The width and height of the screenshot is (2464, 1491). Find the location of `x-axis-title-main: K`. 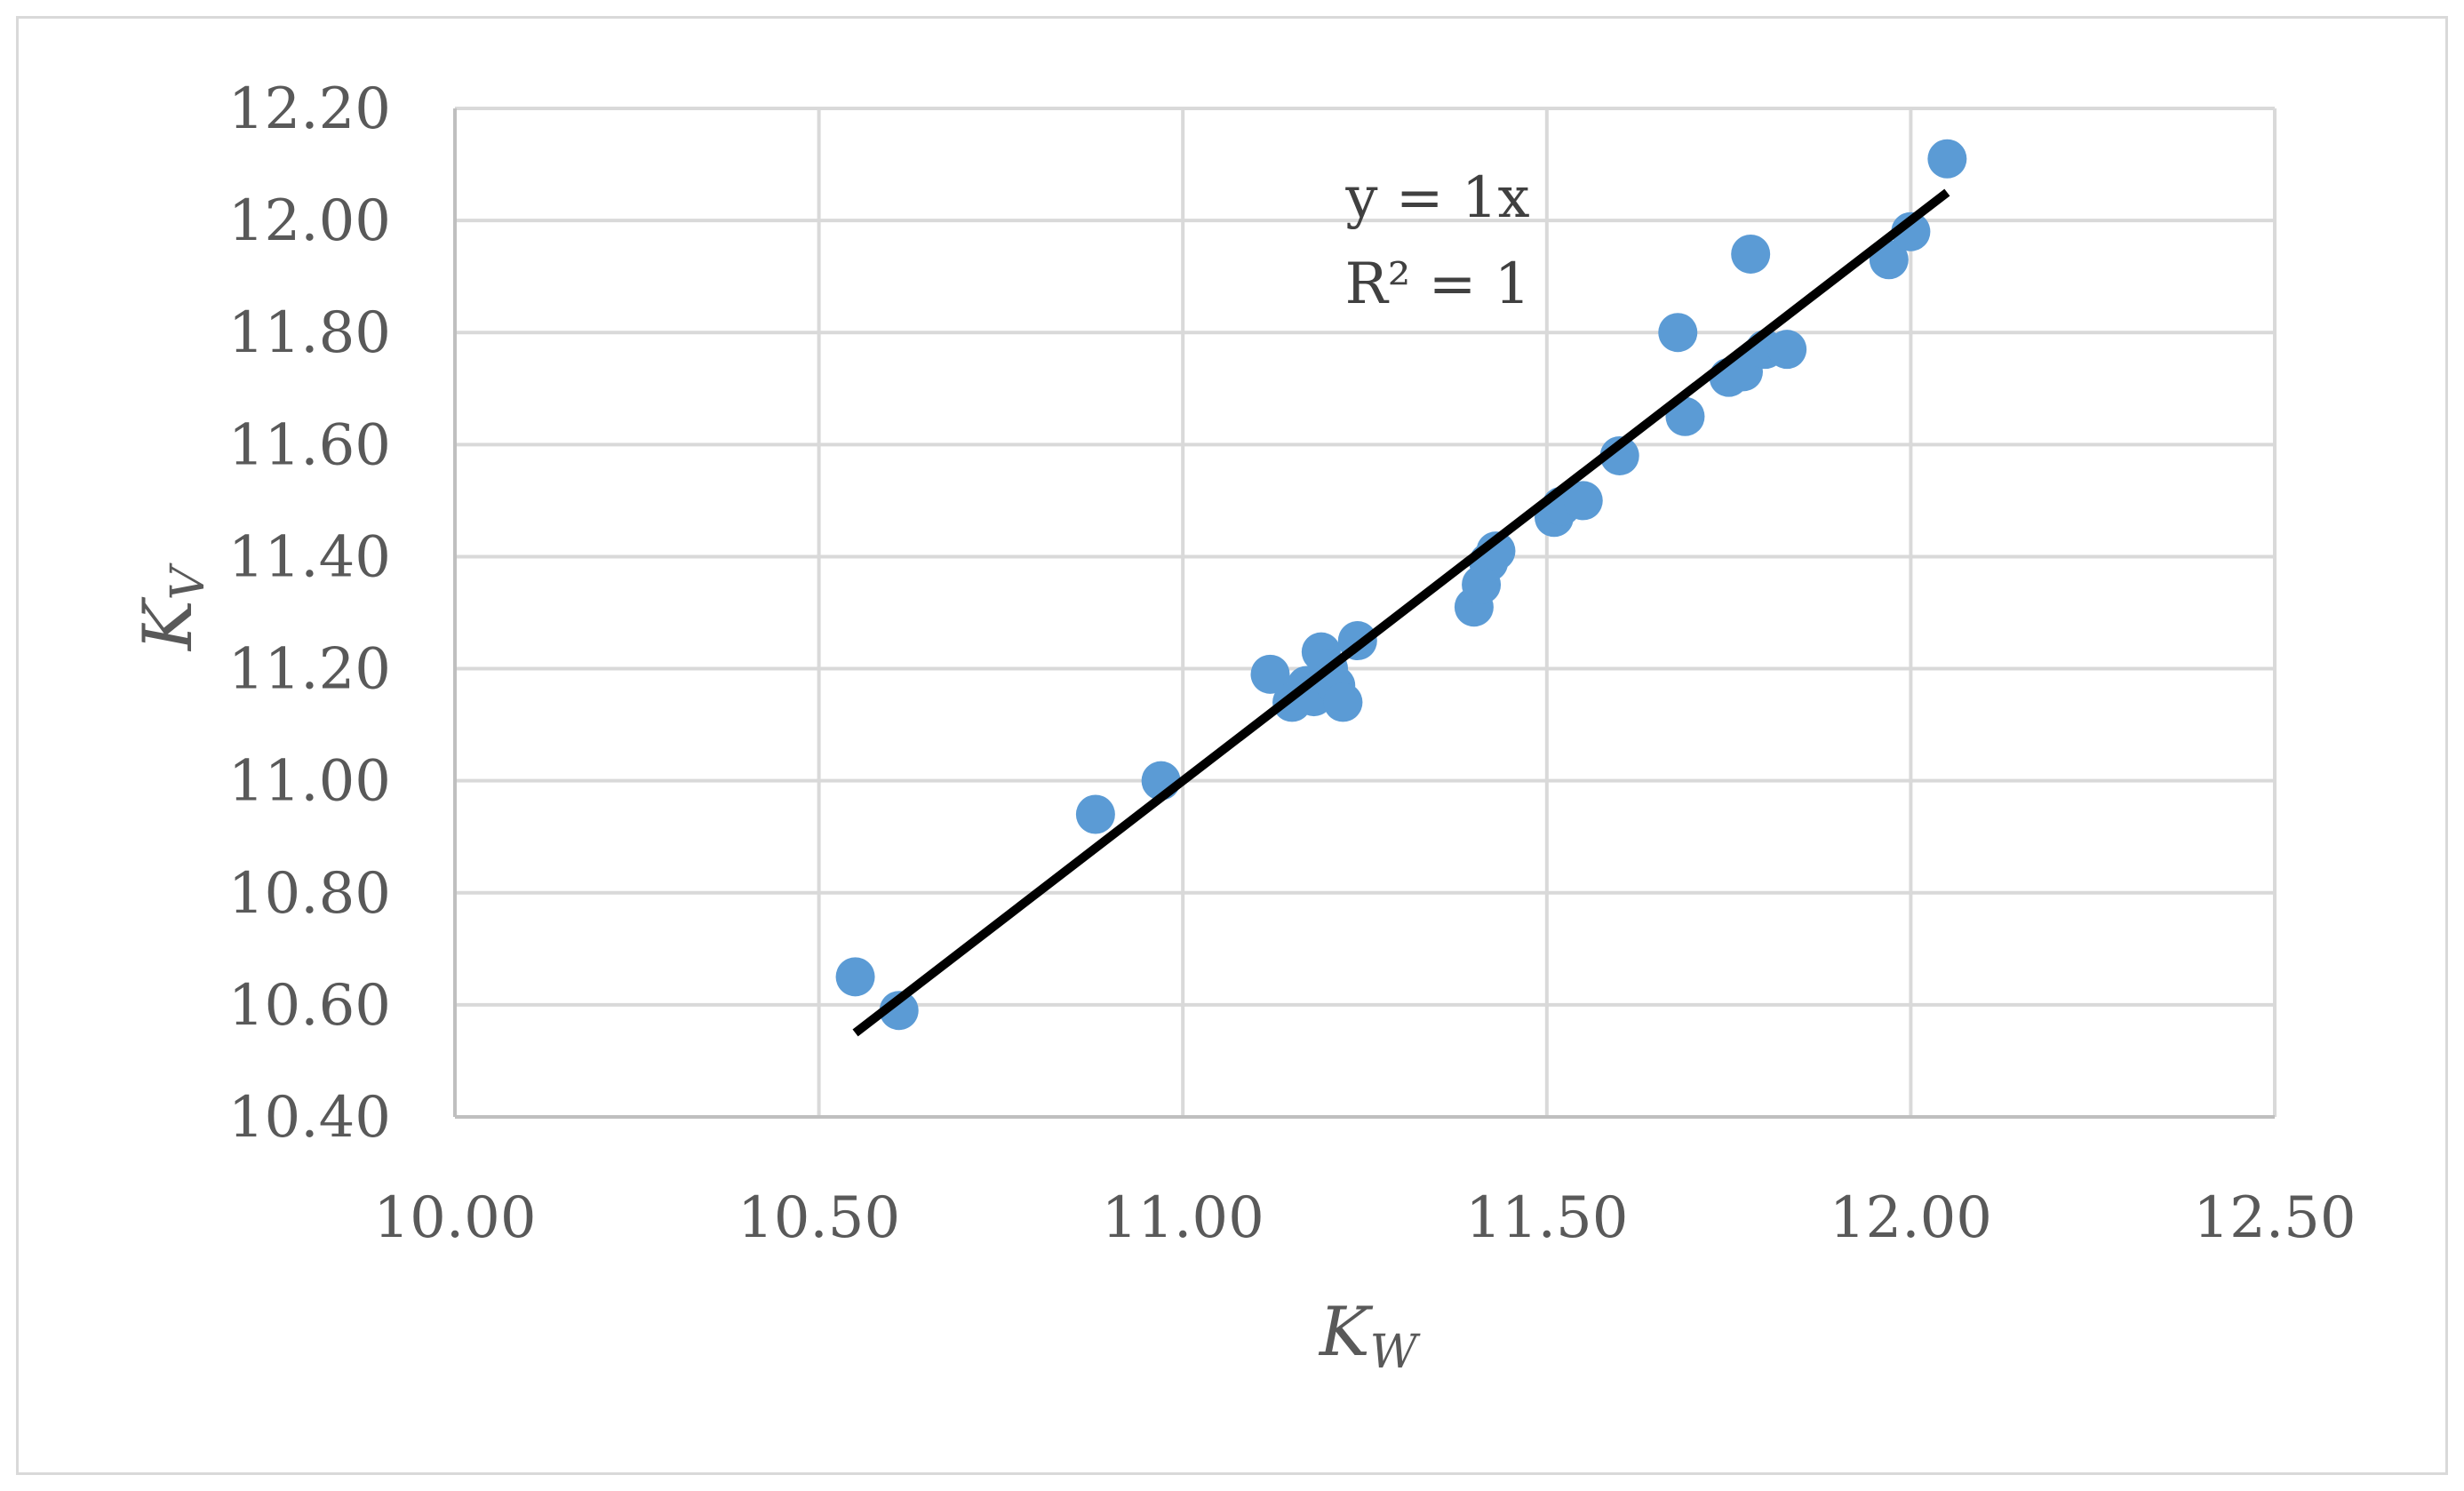

x-axis-title-main: K is located at coordinates (1346, 1331).